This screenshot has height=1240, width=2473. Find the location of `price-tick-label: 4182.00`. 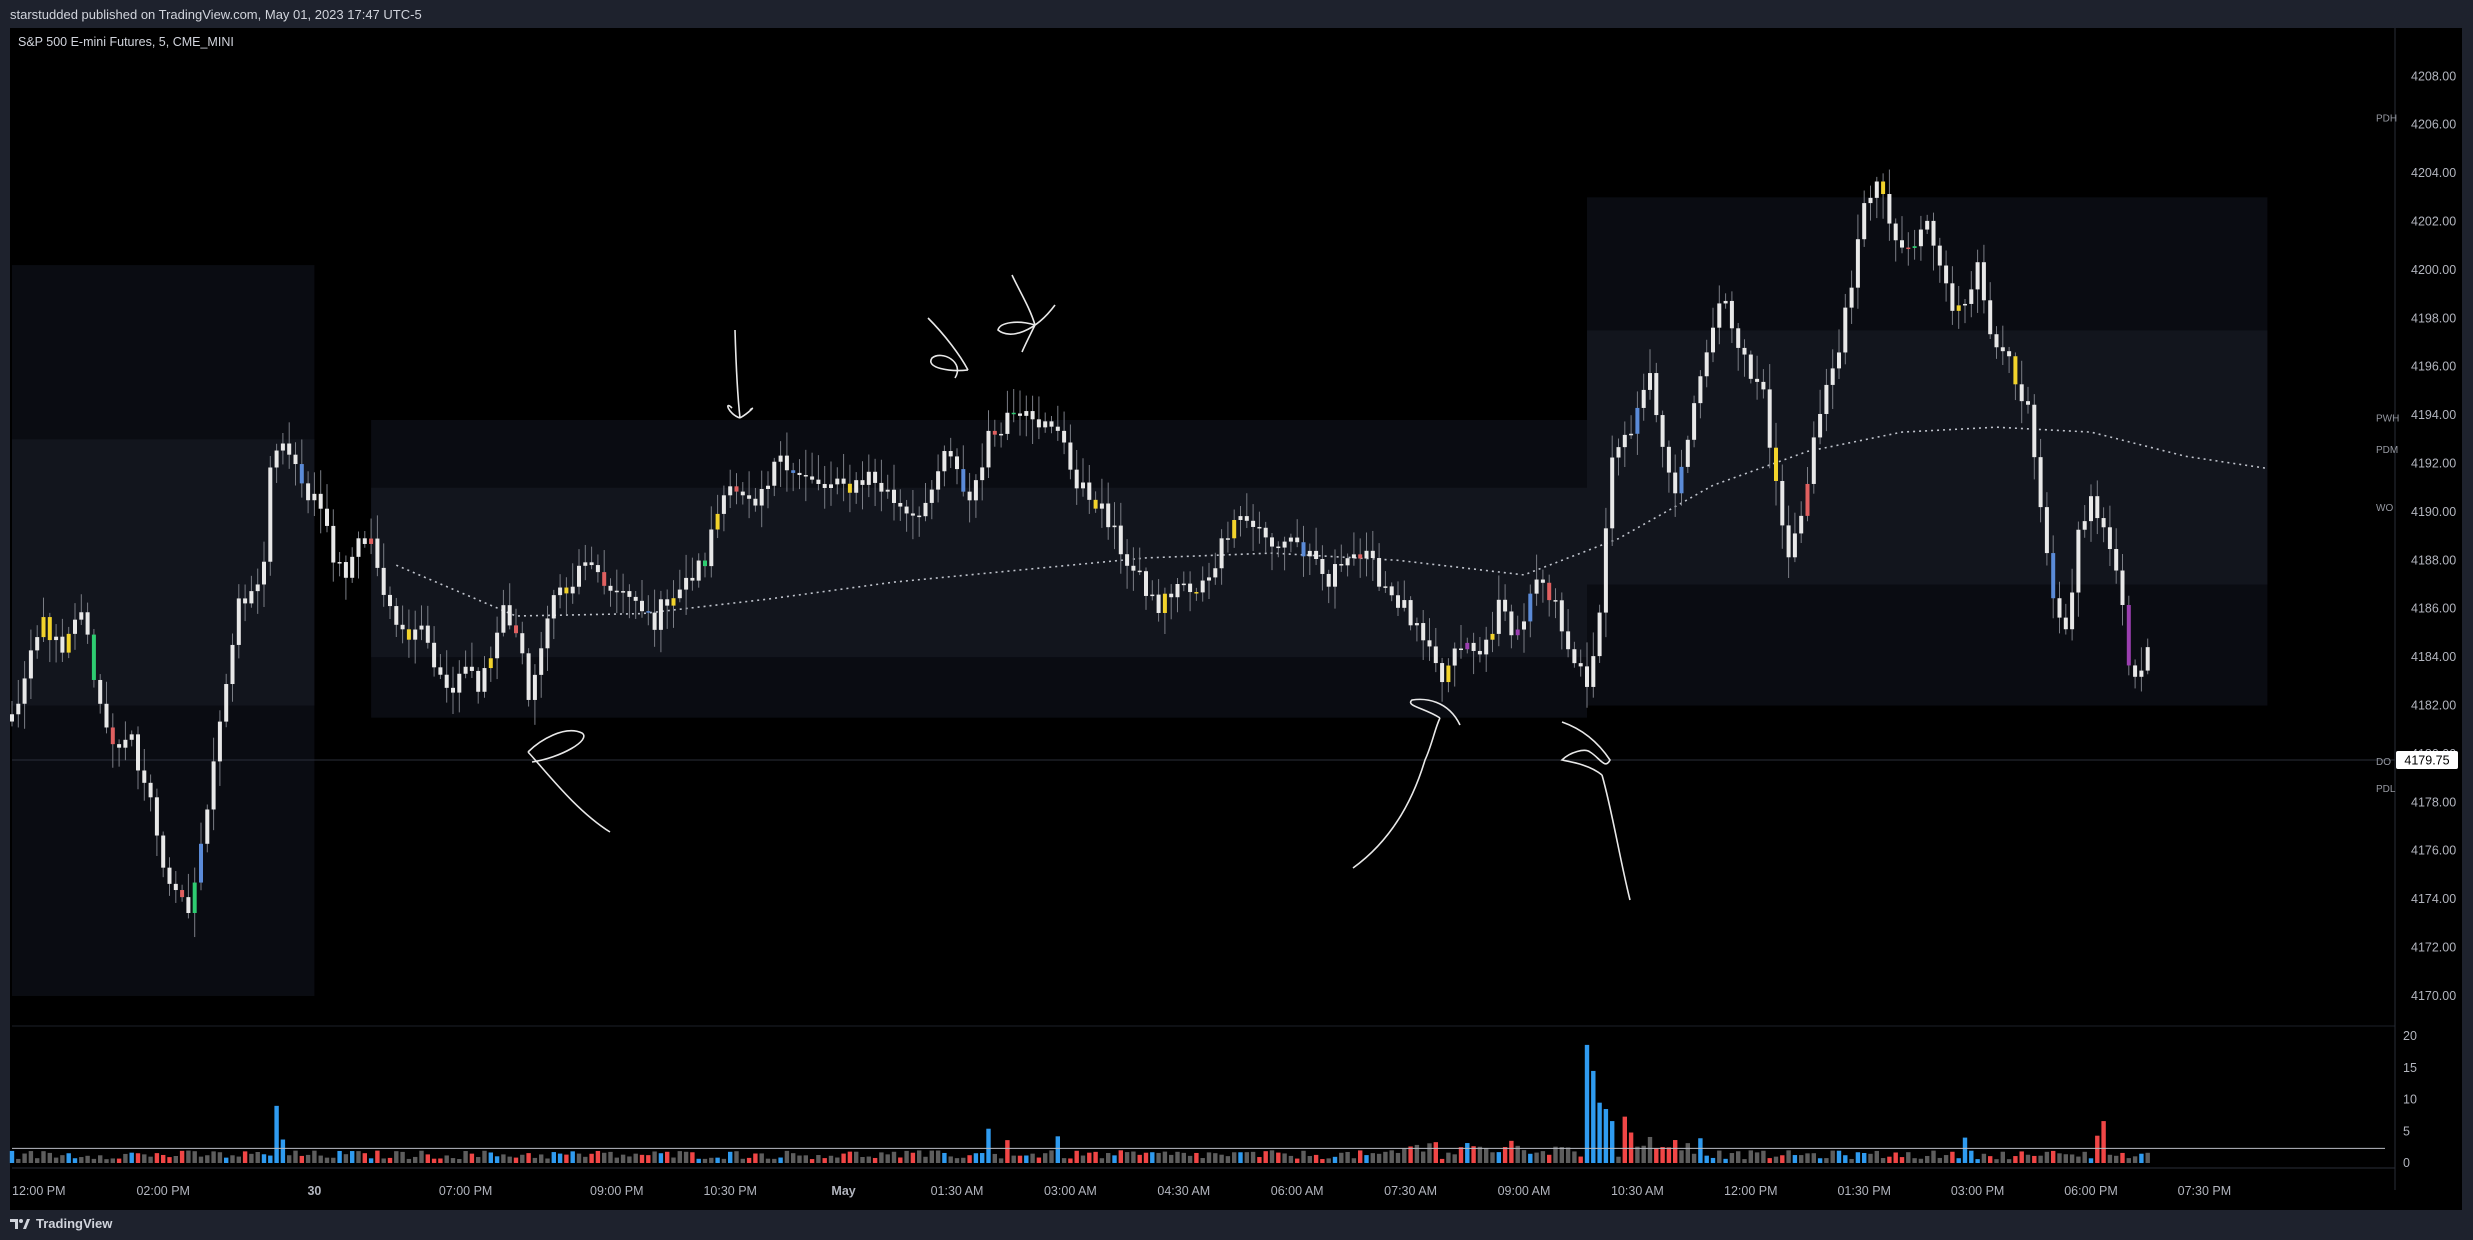

price-tick-label: 4182.00 is located at coordinates (2433, 706).